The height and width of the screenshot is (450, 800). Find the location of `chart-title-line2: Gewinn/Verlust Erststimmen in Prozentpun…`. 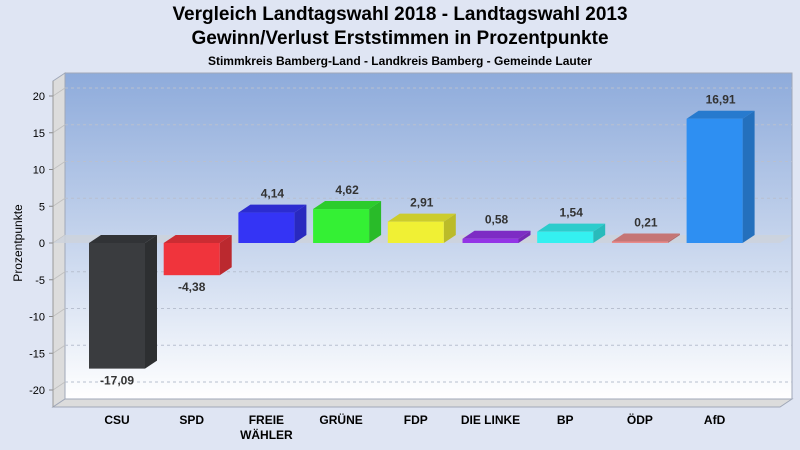

chart-title-line2: Gewinn/Verlust Erststimmen in Prozentpun… is located at coordinates (400, 38).